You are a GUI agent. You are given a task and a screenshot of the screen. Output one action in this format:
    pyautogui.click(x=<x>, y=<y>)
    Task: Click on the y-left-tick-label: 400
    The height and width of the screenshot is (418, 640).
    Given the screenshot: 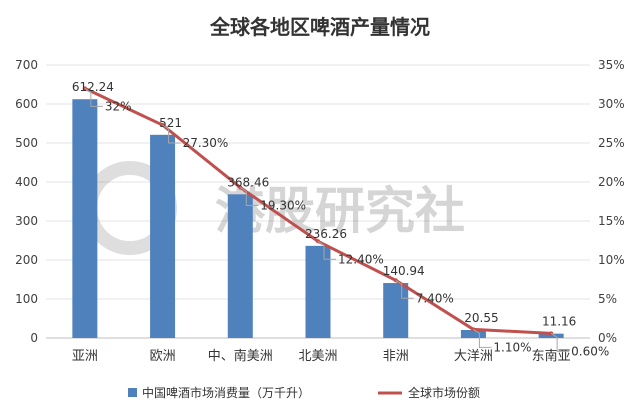 What is the action you would take?
    pyautogui.click(x=26, y=182)
    